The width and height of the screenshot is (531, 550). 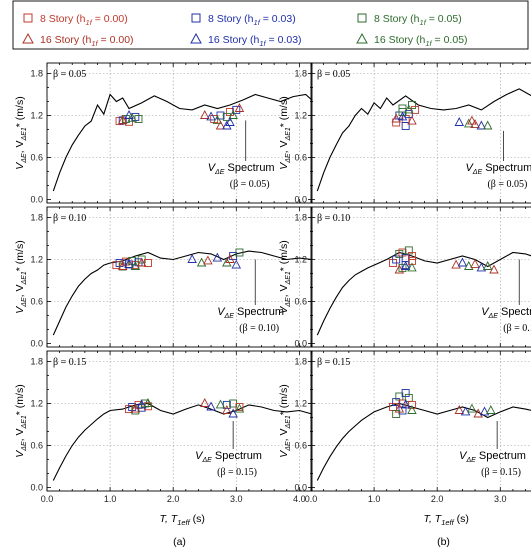 What do you see at coordinates (421, 41) in the screenshot?
I see `legend-label: 16 Story (h1f = 0.05)` at bounding box center [421, 41].